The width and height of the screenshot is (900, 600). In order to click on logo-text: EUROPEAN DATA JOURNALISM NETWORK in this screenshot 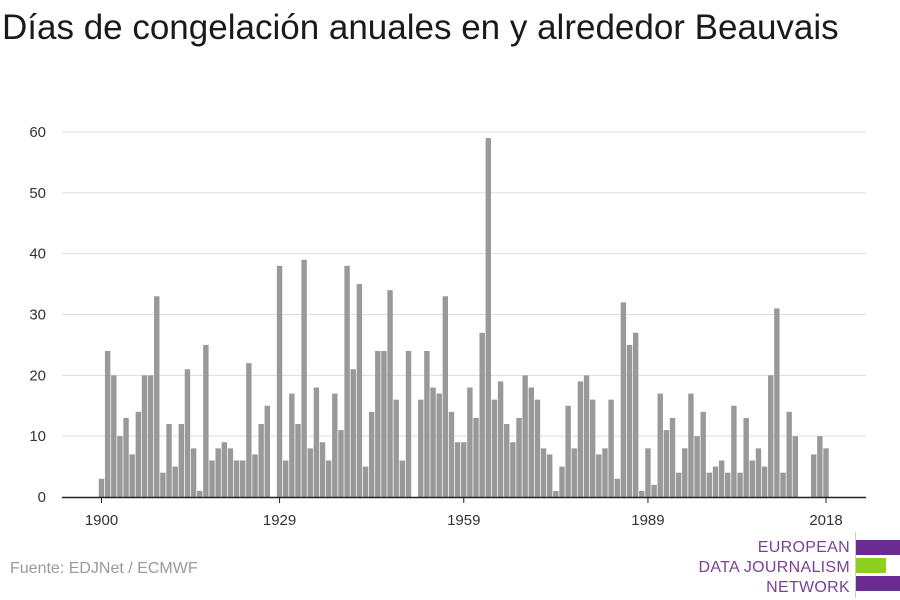, I will do `click(774, 568)`.